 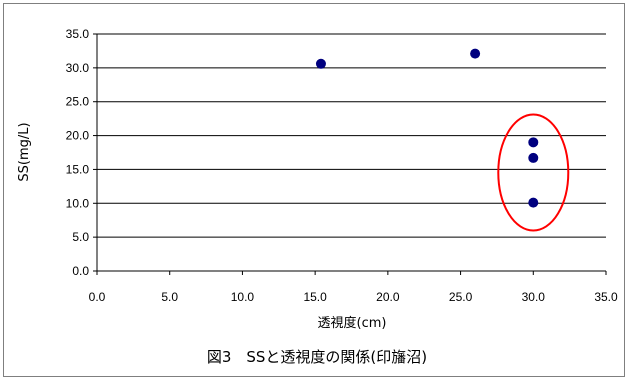 What do you see at coordinates (461, 297) in the screenshot?
I see `x-tick-label: 25.0` at bounding box center [461, 297].